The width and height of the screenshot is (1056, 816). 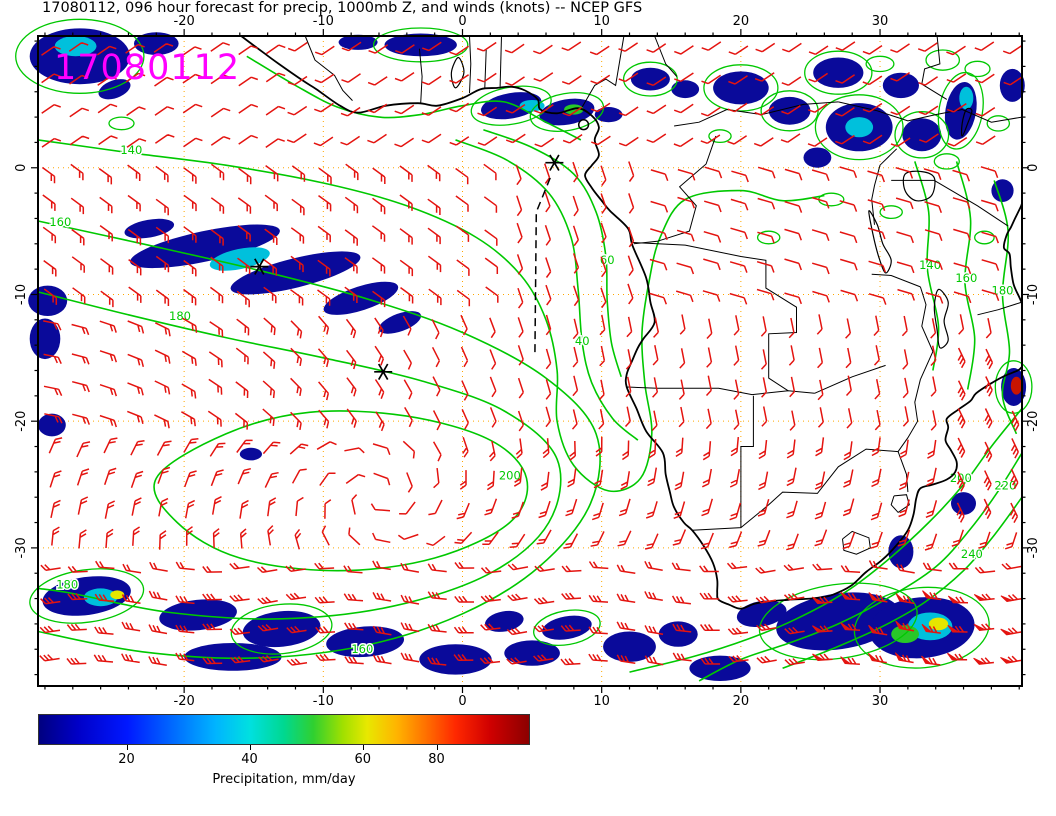 What do you see at coordinates (510, 476) in the screenshot?
I see `contour-label: 200` at bounding box center [510, 476].